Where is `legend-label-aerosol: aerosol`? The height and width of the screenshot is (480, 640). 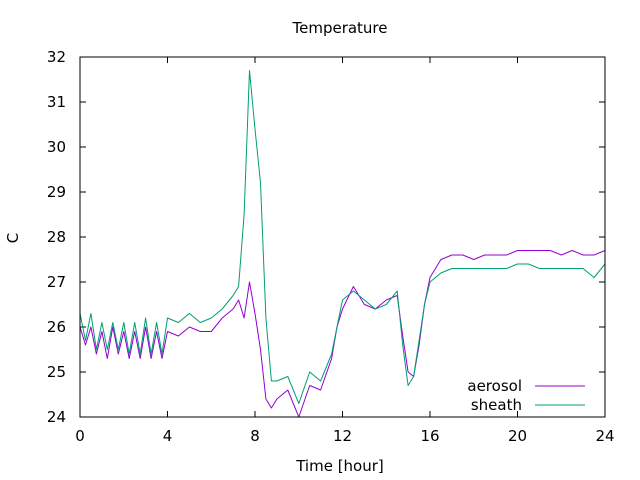 legend-label-aerosol: aerosol is located at coordinates (494, 386).